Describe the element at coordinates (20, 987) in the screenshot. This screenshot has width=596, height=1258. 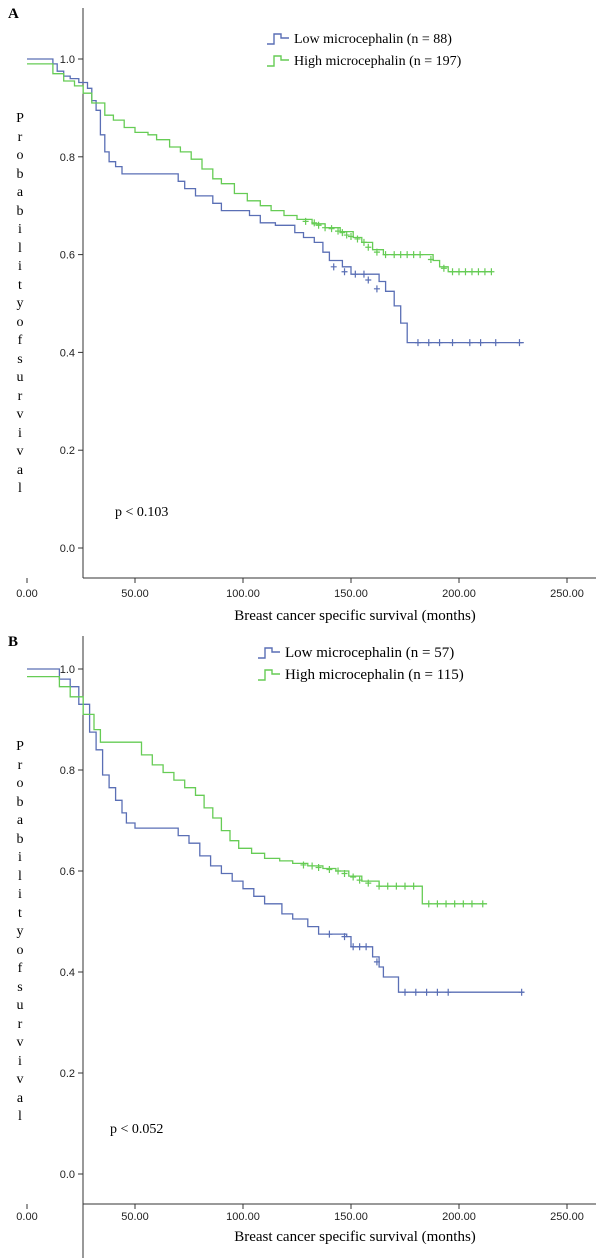
I see `y-axis-label-letter: s` at that location.